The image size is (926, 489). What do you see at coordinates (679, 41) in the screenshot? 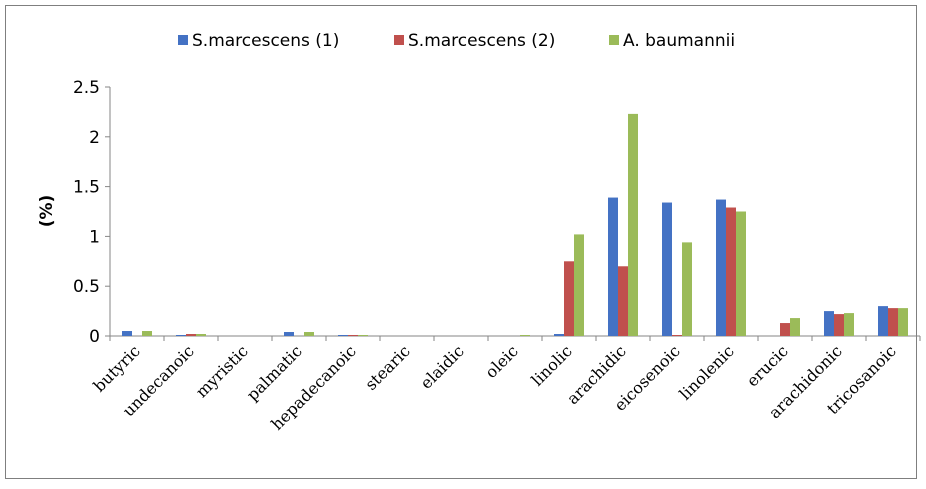
I see `legend-entry: A. baumannii` at bounding box center [679, 41].